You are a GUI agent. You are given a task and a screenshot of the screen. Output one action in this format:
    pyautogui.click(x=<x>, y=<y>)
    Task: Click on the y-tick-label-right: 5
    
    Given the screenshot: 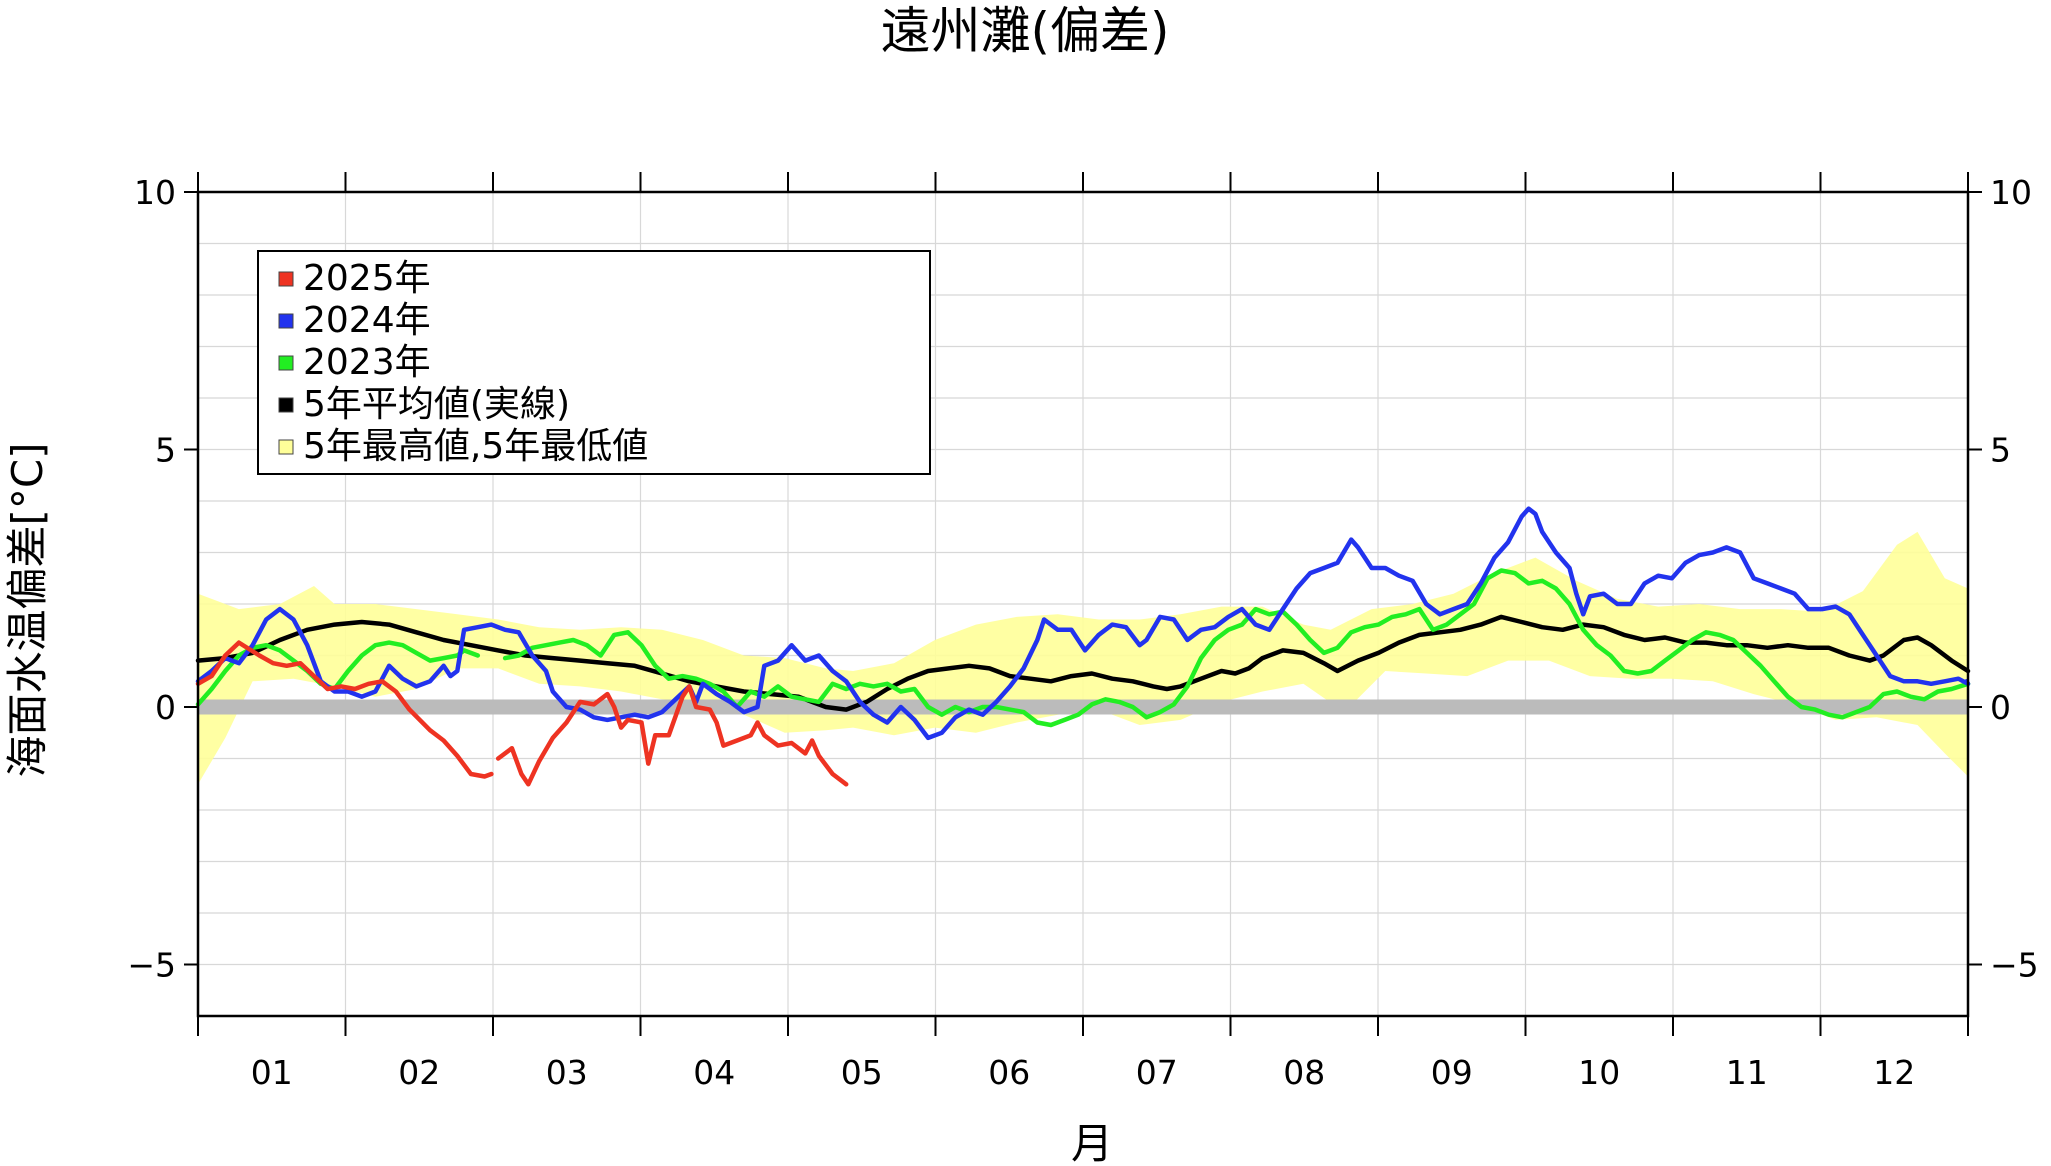 What is the action you would take?
    pyautogui.click(x=2000, y=450)
    